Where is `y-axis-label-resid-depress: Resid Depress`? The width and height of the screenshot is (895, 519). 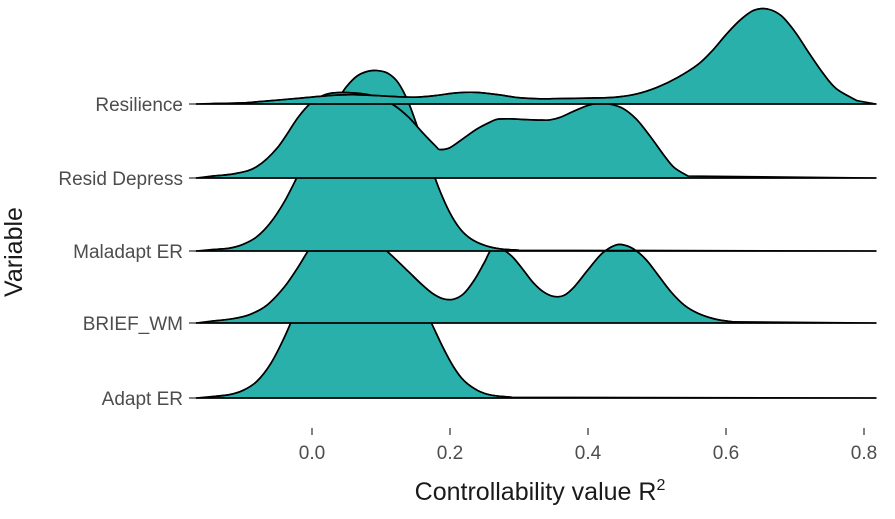 y-axis-label-resid-depress: Resid Depress is located at coordinates (120, 179).